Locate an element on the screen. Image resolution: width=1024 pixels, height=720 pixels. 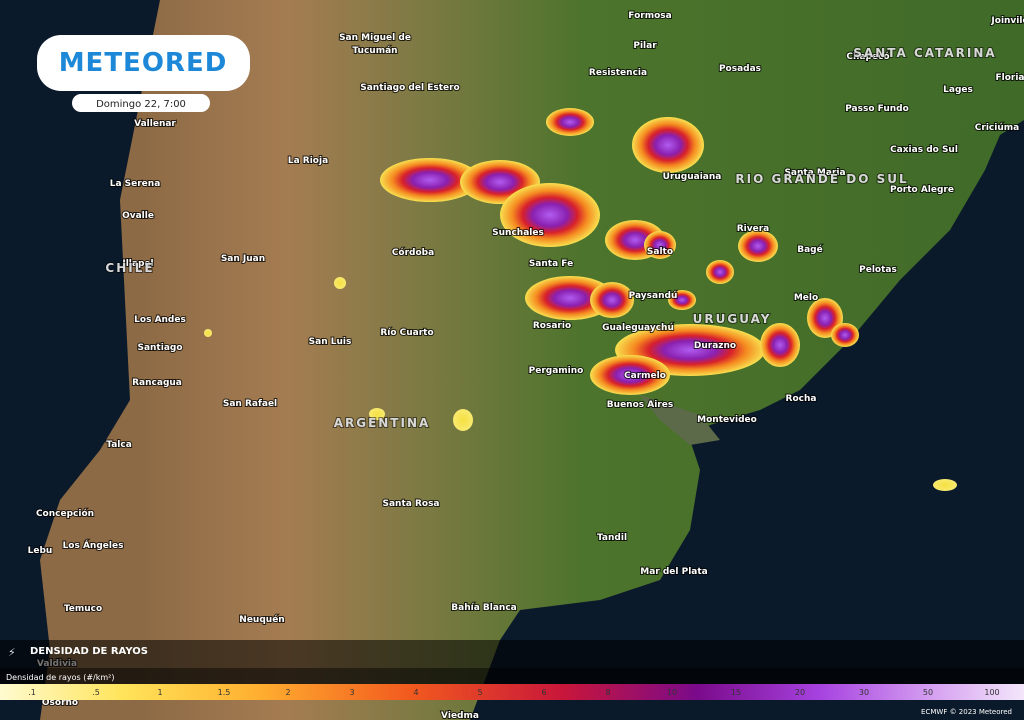
place-label: San Miguel de is located at coordinates (375, 38).